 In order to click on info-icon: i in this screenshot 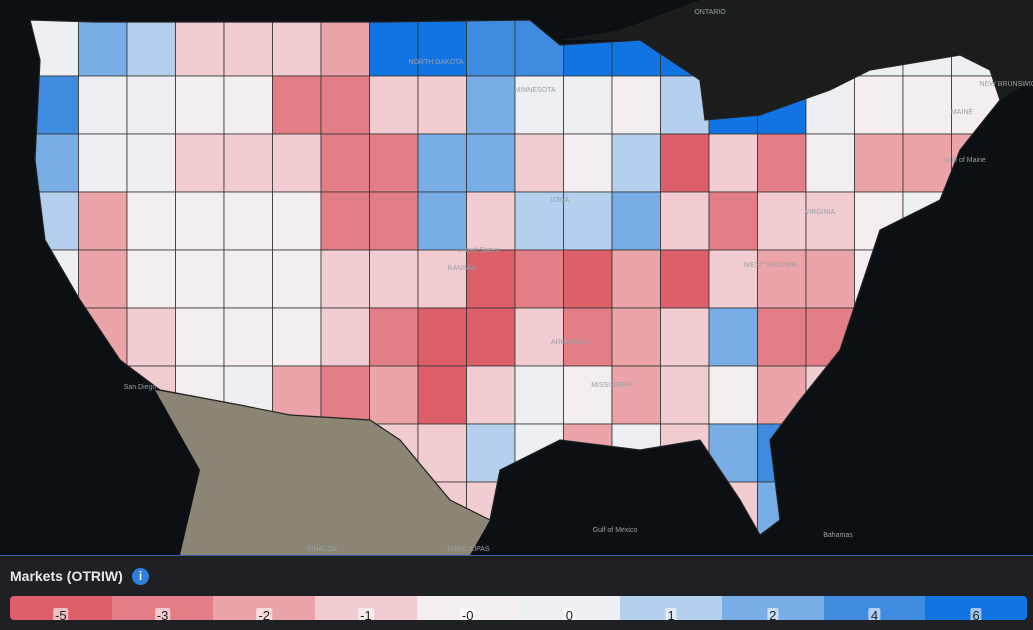, I will do `click(140, 576)`.